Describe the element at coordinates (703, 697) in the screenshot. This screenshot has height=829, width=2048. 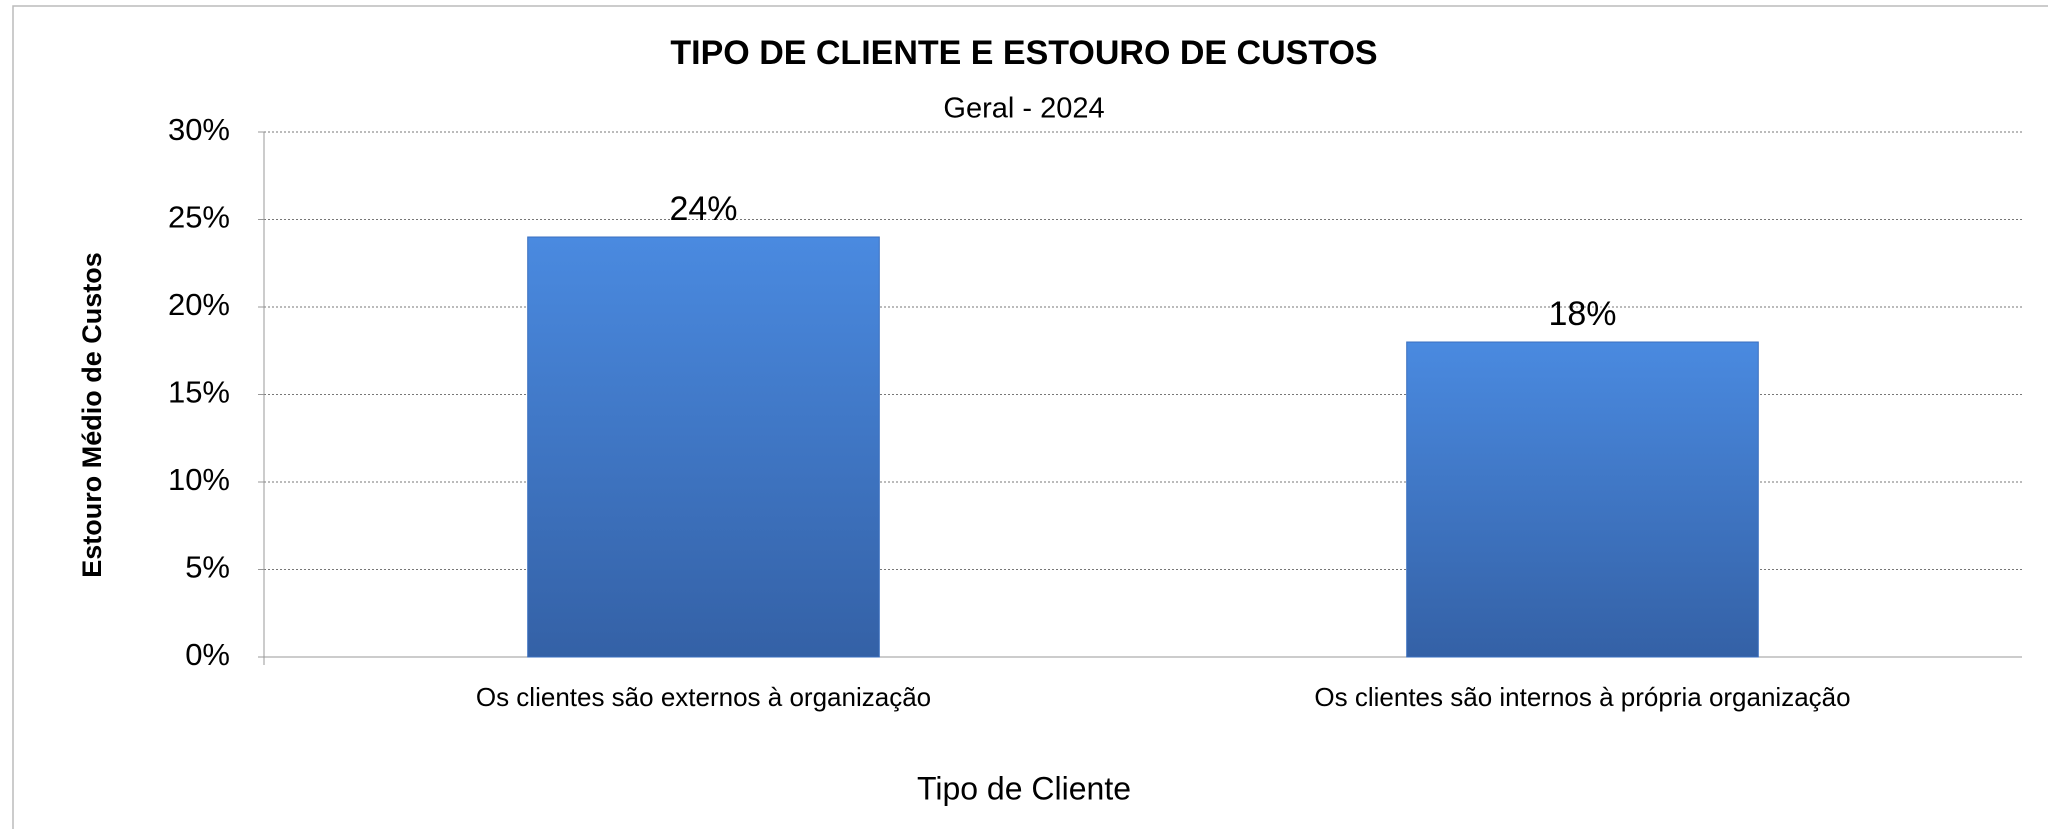
I see `x-tick-label: Os clientes são externos à organização` at that location.